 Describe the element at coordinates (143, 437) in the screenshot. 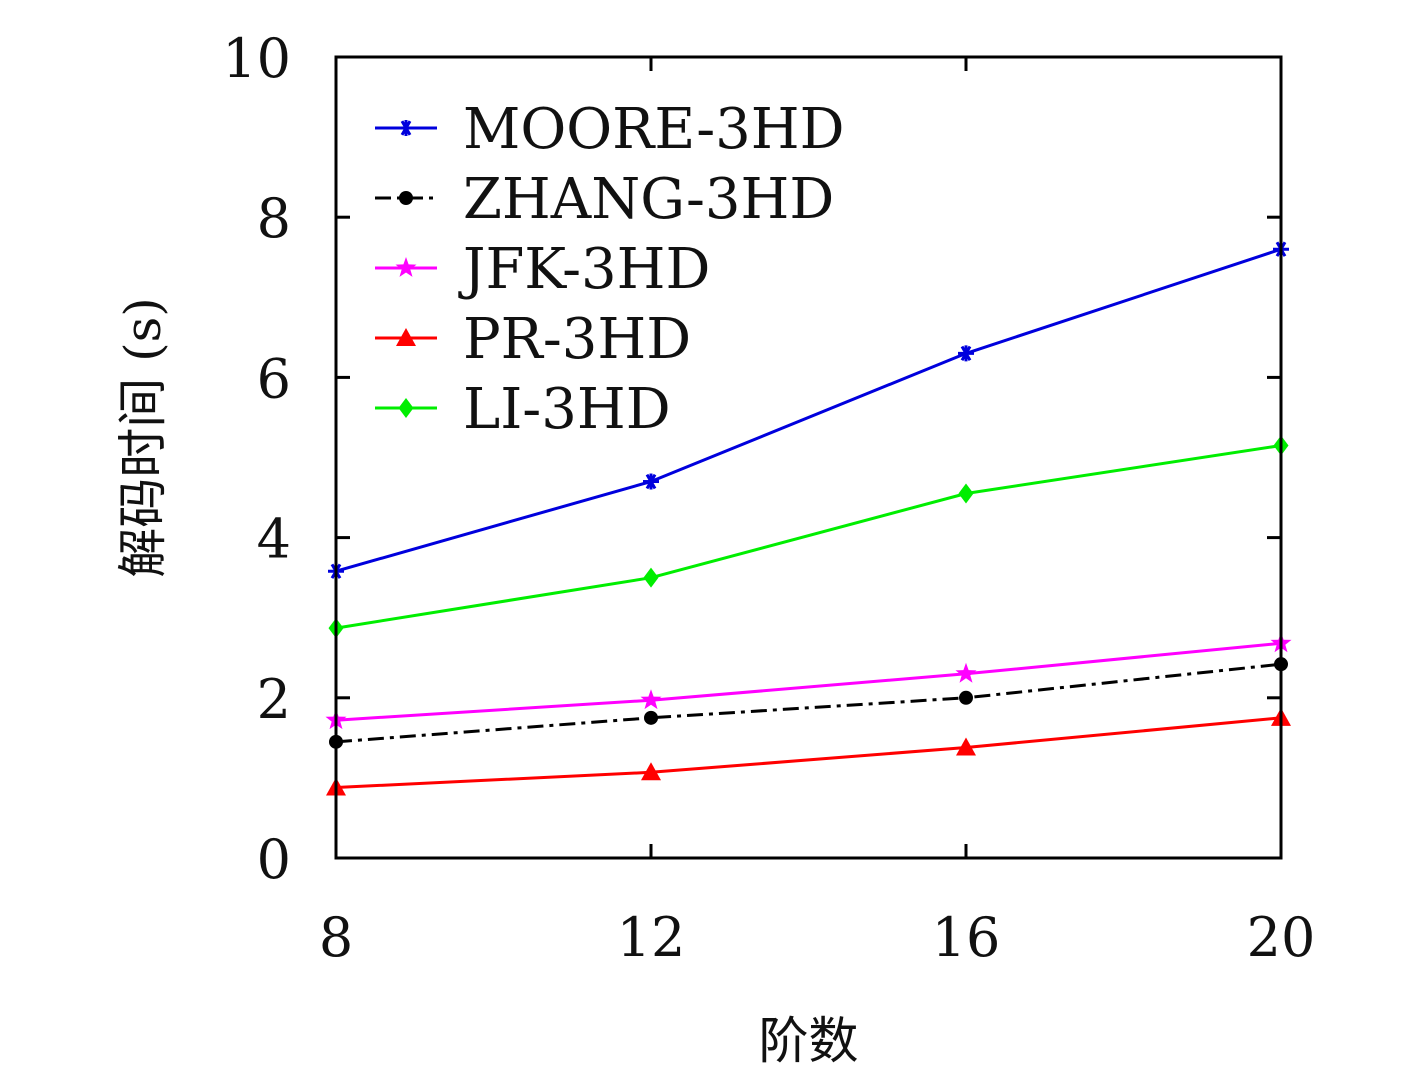

I see `y-axis-title: 解码时间 (s)` at that location.